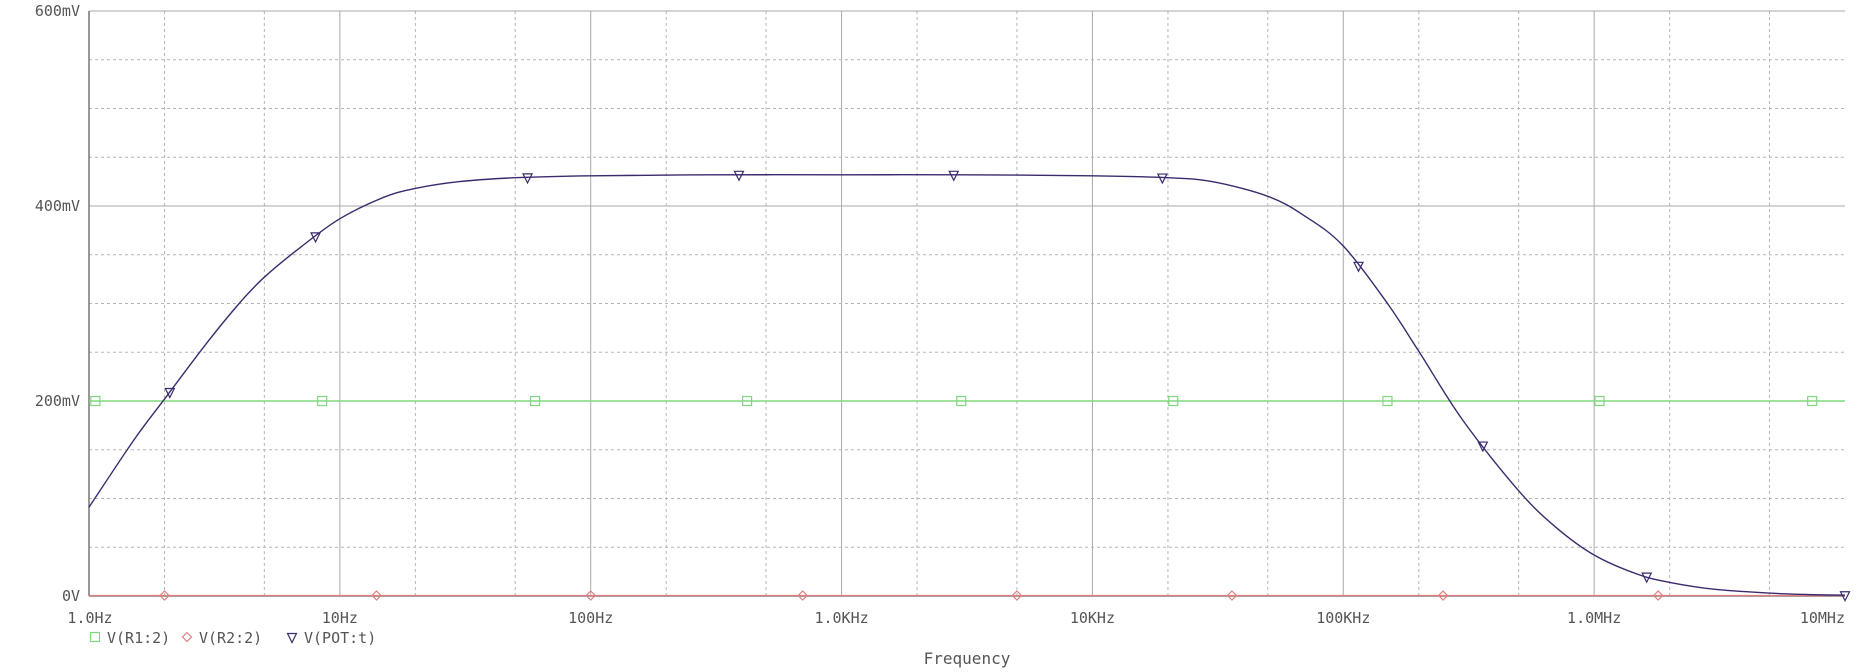 Image resolution: width=1858 pixels, height=672 pixels. I want to click on x-tick-label: 10MHz, so click(1822, 618).